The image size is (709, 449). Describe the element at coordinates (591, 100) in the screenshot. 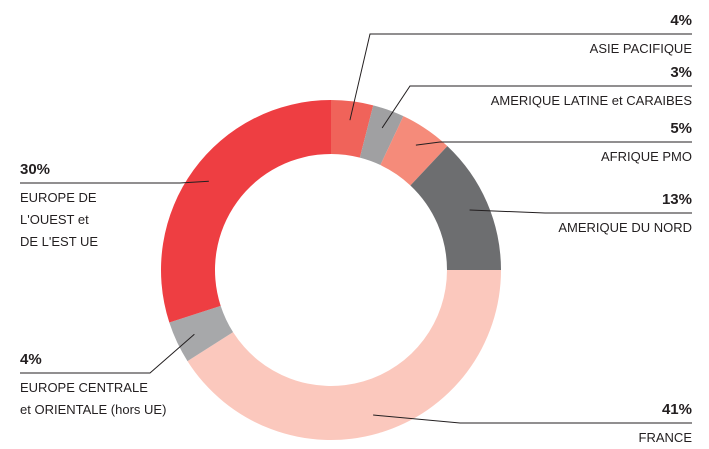

I see `category-label: AMERIQUE LATINE et CARAIBES` at that location.